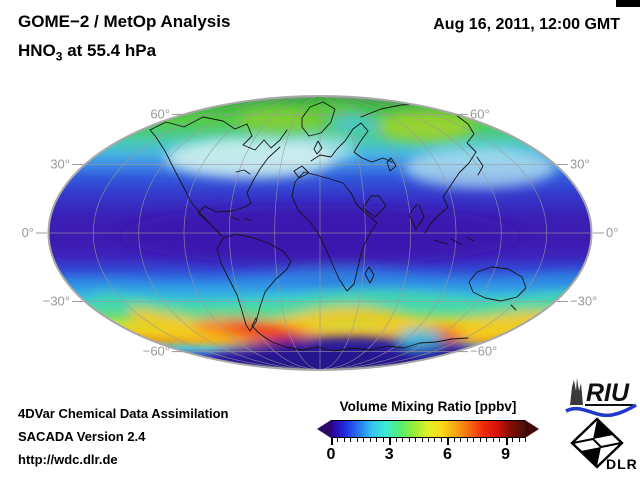 Image resolution: width=640 pixels, height=485 pixels. Describe the element at coordinates (483, 351) in the screenshot. I see `lat-label-right-60s: −60°` at that location.